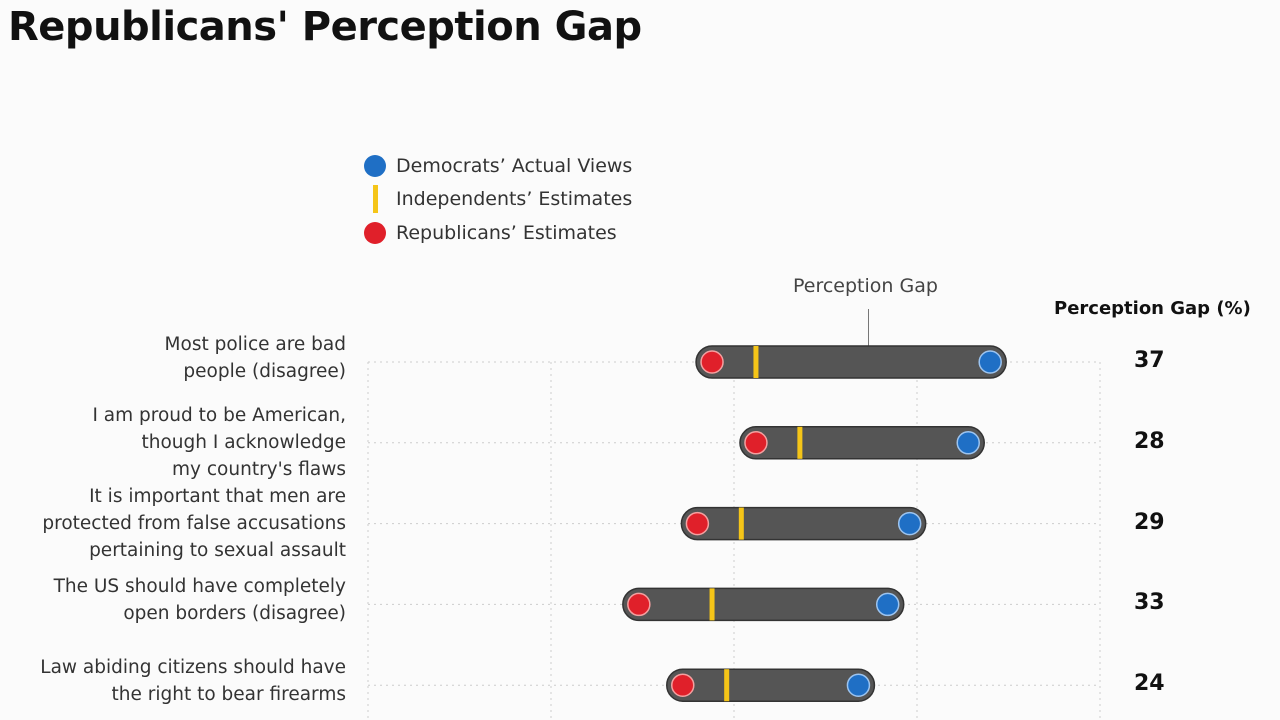 This screenshot has width=1280, height=720. I want to click on perception-gap-value: 24, so click(1149, 684).